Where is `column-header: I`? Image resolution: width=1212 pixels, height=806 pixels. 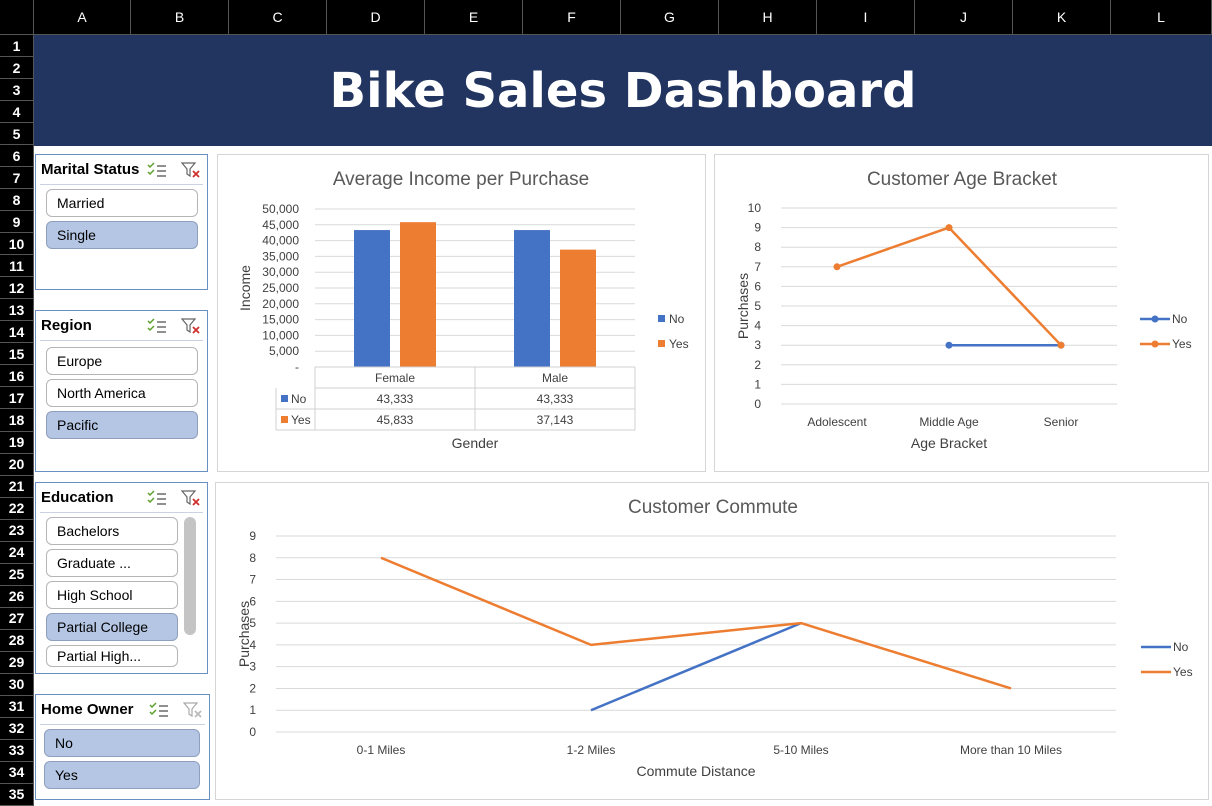
column-header: I is located at coordinates (866, 17).